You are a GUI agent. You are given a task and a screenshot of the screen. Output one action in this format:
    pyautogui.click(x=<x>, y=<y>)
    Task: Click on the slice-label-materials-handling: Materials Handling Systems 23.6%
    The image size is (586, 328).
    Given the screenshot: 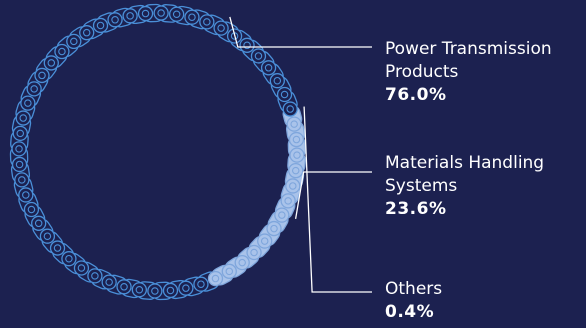 What is the action you would take?
    pyautogui.click(x=464, y=186)
    